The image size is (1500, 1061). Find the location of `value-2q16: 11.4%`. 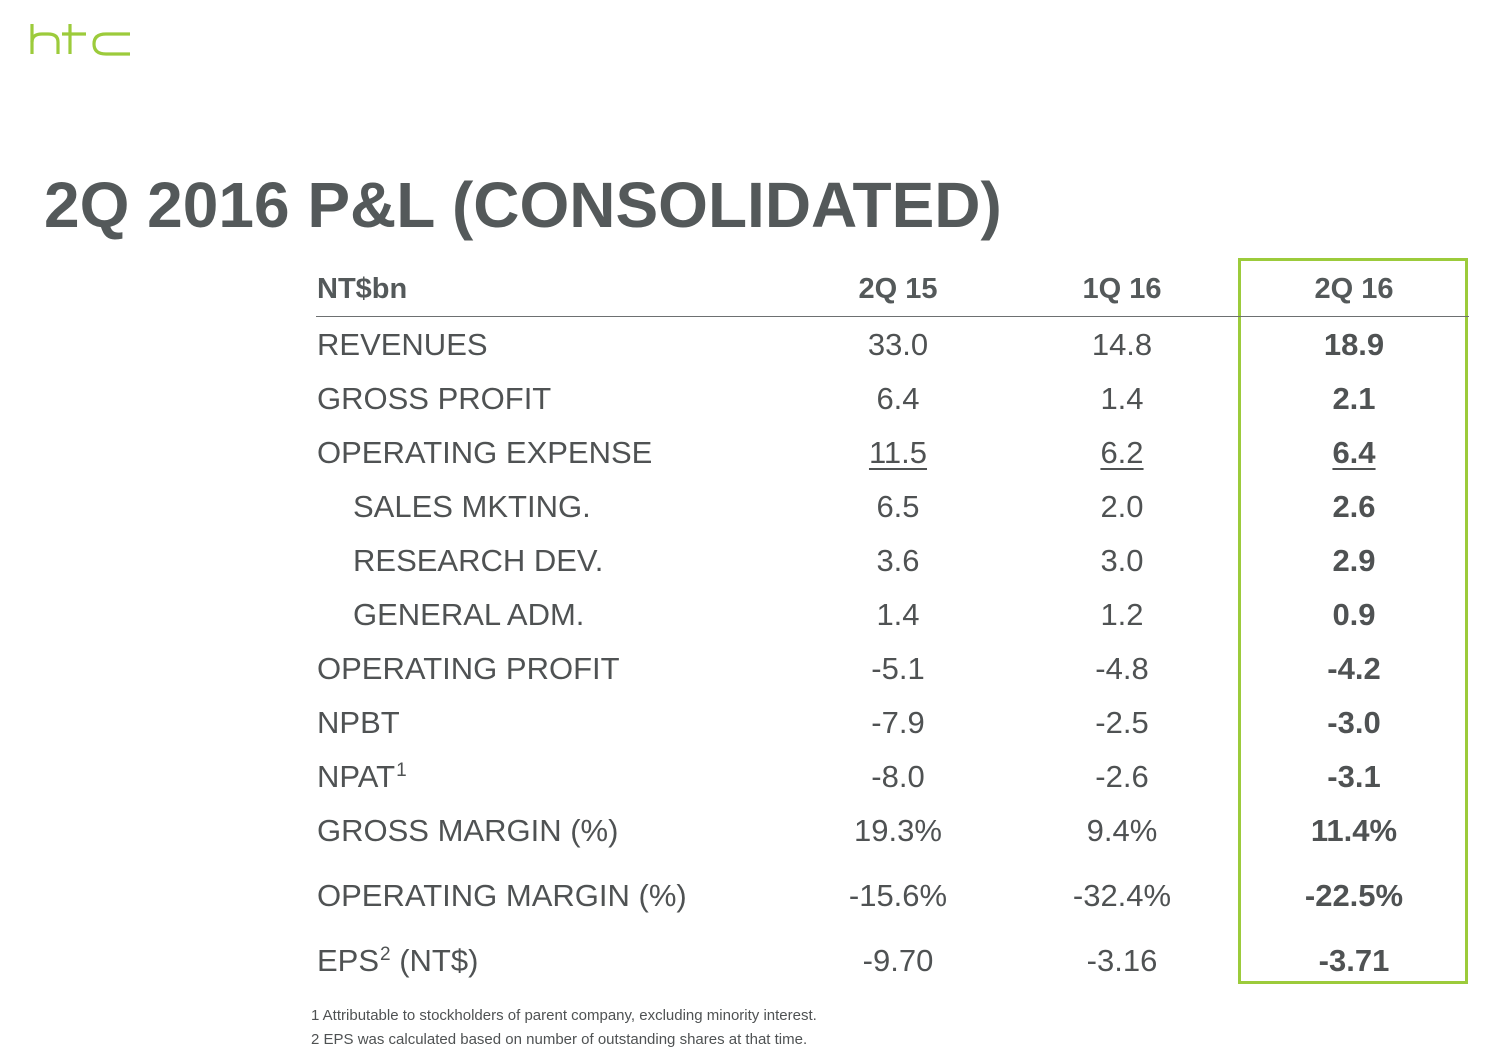

value-2q16: 11.4% is located at coordinates (1354, 830).